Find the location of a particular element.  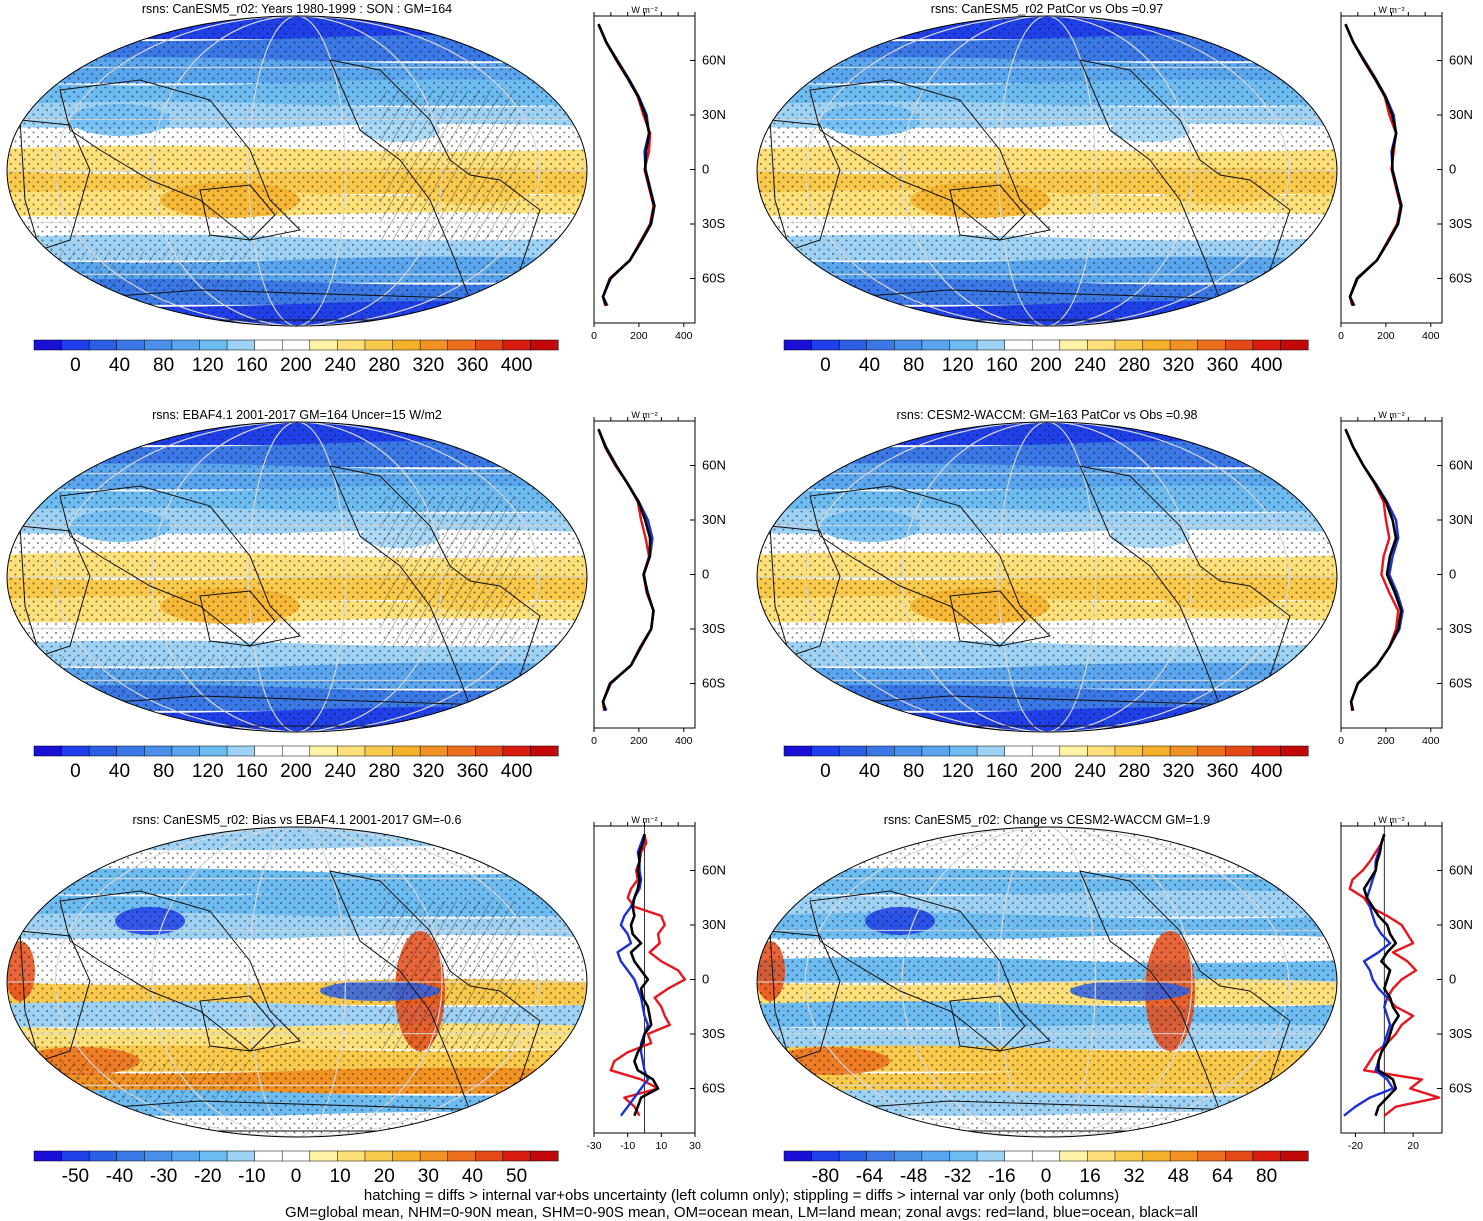

zonal-plot: W m⁻² -20 20 60N 30N 0 30S 60S is located at coordinates (1406, 983).